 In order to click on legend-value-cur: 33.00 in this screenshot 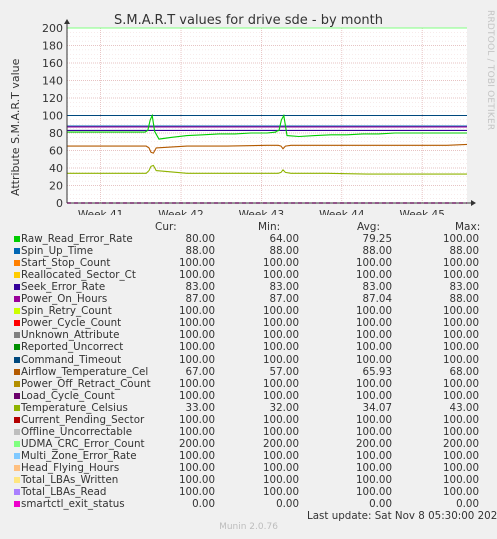, I will do `click(200, 407)`.